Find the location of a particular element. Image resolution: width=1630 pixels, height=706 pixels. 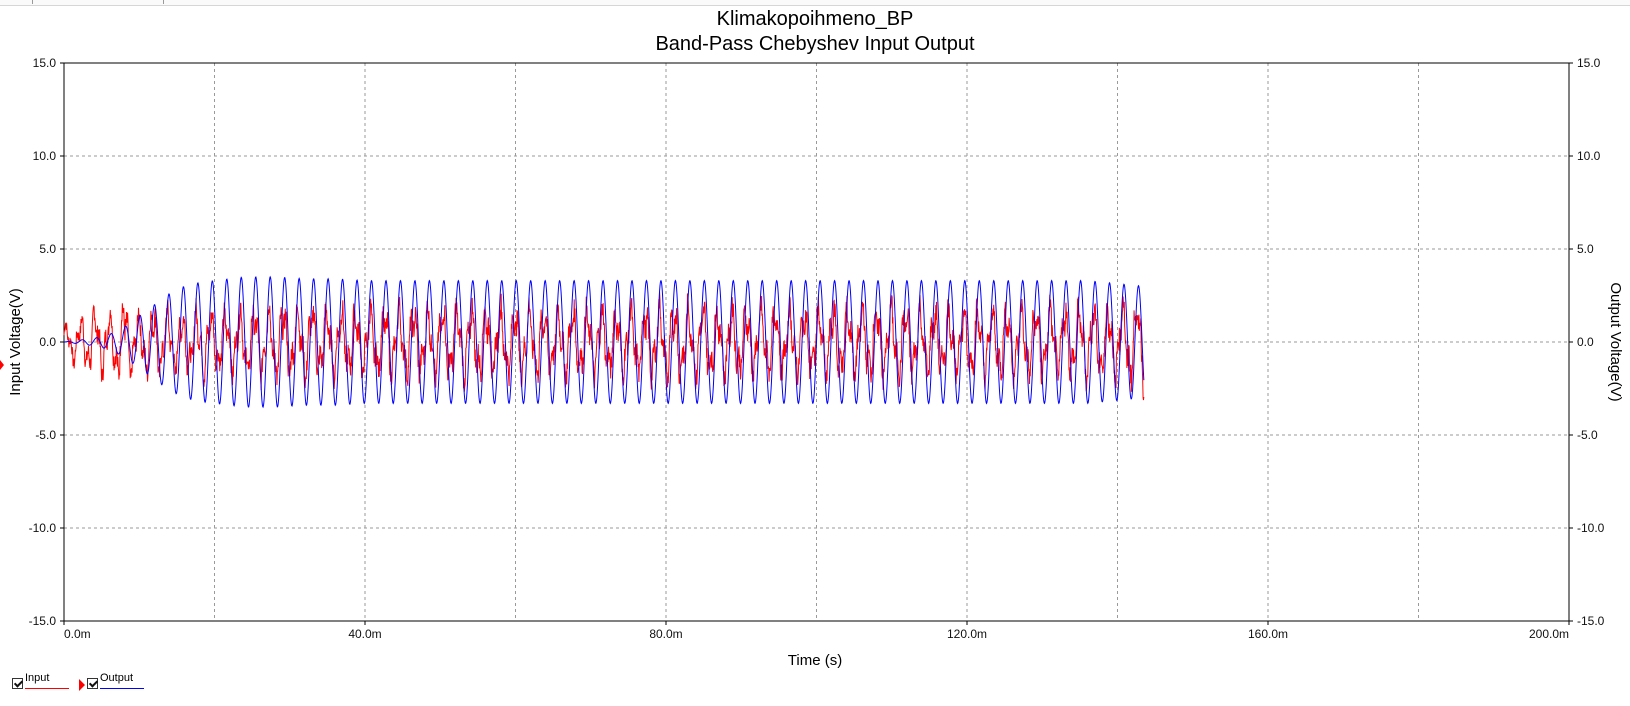

legend: Input Output is located at coordinates (83, 682).